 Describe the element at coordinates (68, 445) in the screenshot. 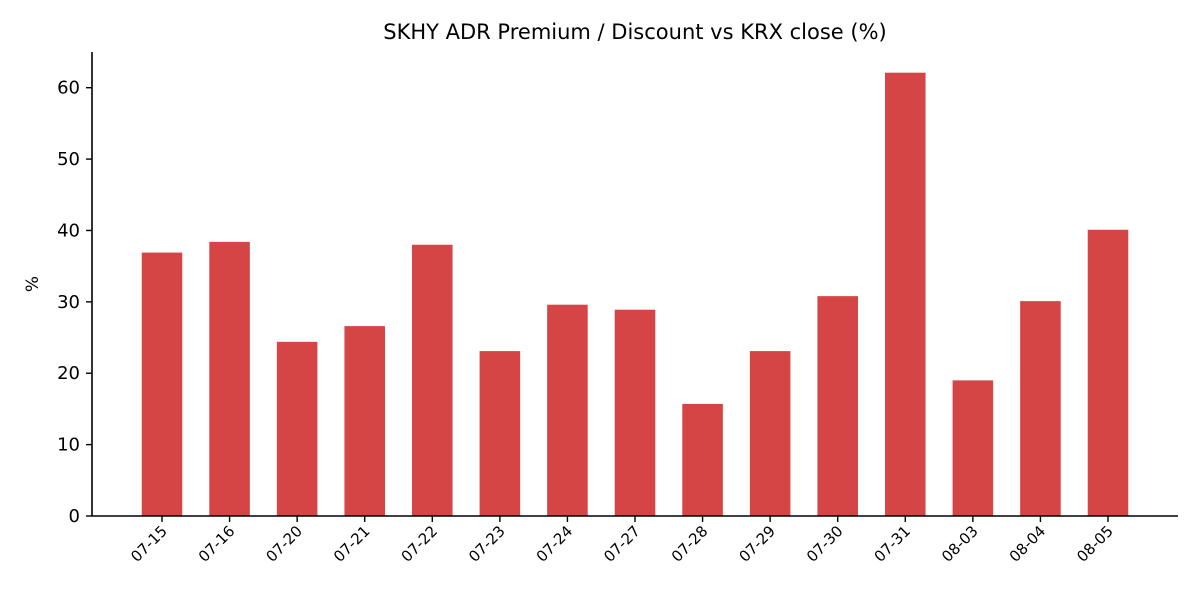

I see `y-tick-label: 10` at that location.